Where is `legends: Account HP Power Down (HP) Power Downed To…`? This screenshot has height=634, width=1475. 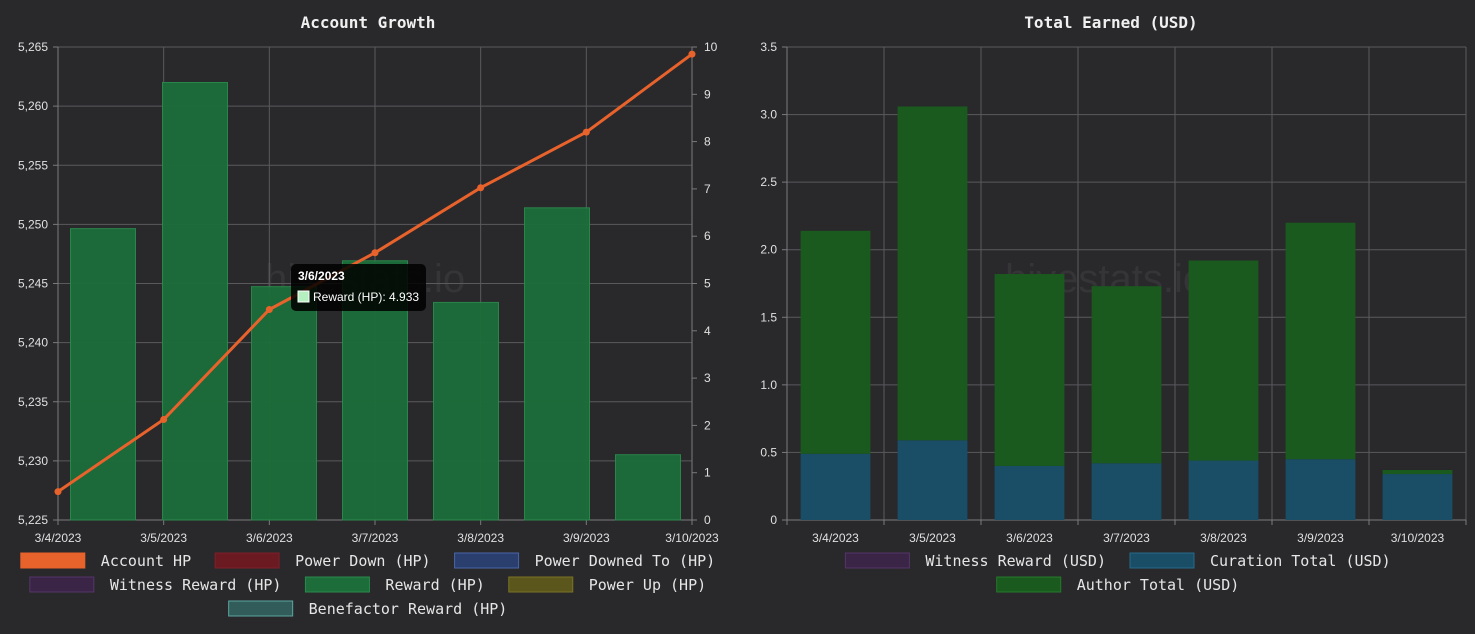
legends: Account HP Power Down (HP) Power Downed To… is located at coordinates (705, 585).